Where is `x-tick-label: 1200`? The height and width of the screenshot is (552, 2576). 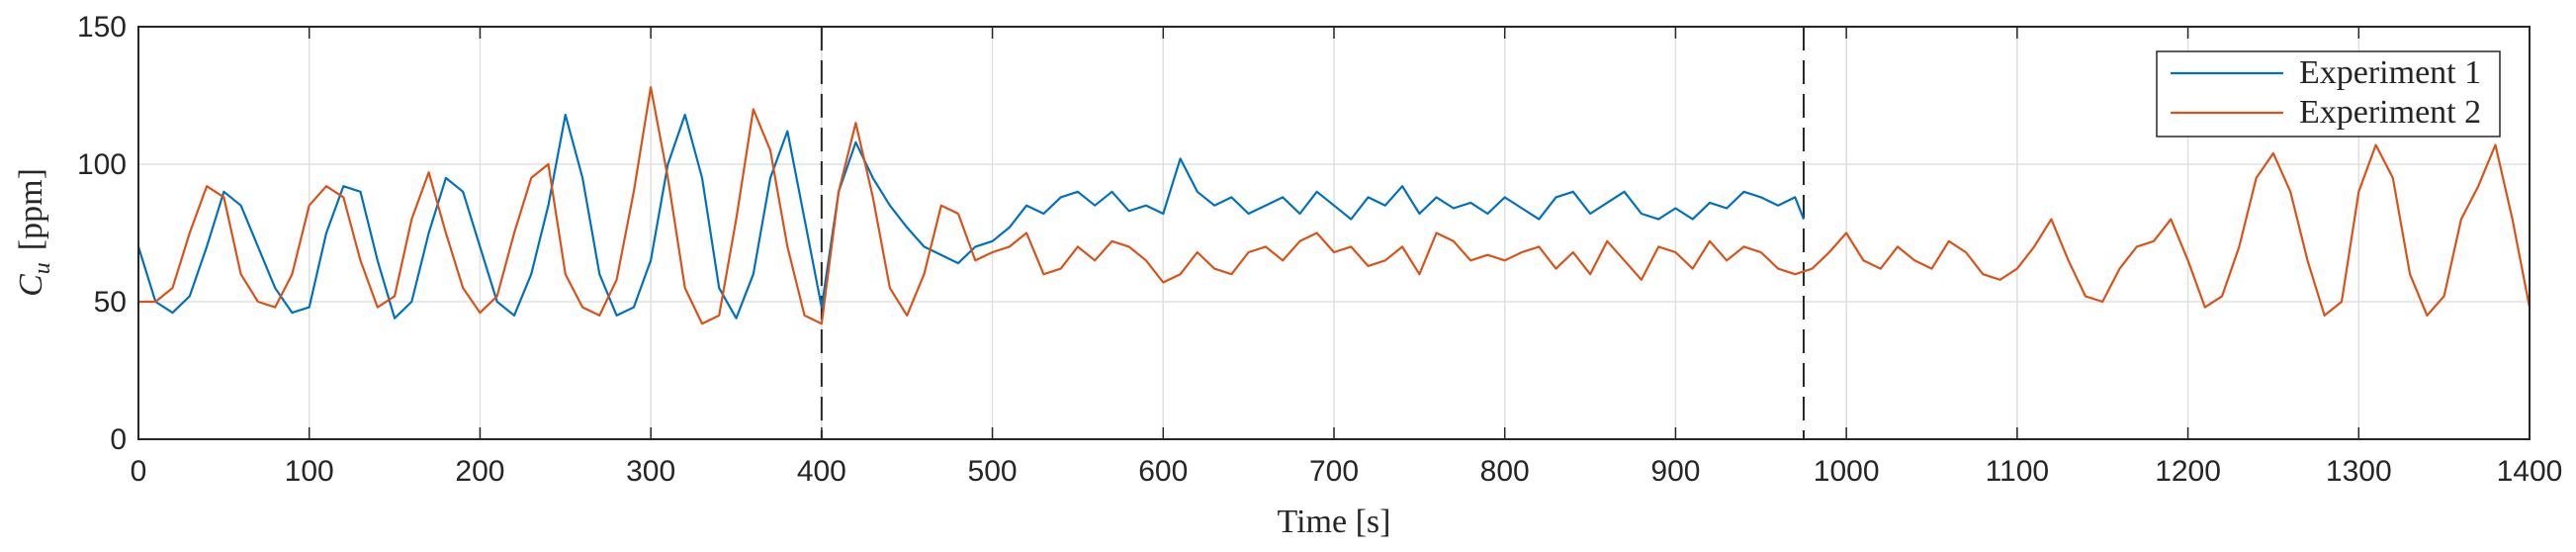
x-tick-label: 1200 is located at coordinates (2188, 471).